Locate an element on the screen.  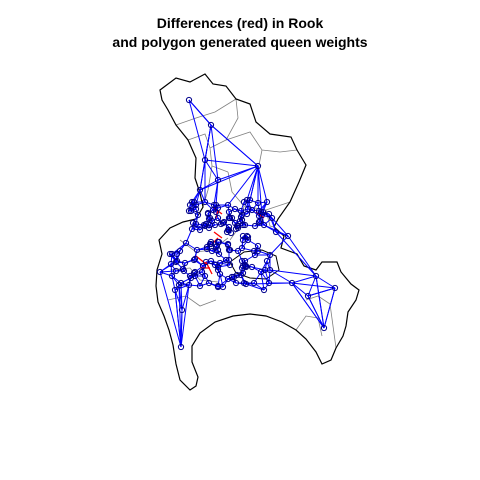
title-line-2: and polygon generated queen weights is located at coordinates (240, 42).